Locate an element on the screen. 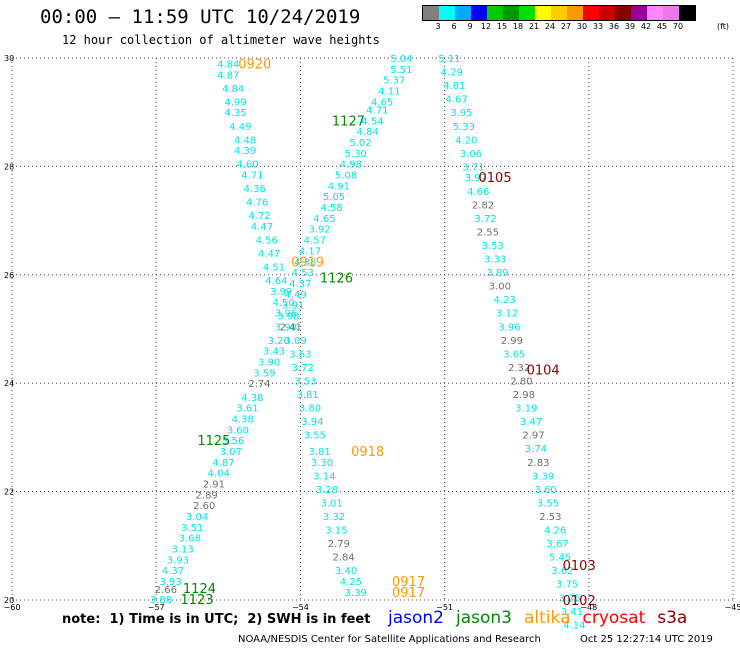  color-scale-legend is located at coordinates (559, 13).